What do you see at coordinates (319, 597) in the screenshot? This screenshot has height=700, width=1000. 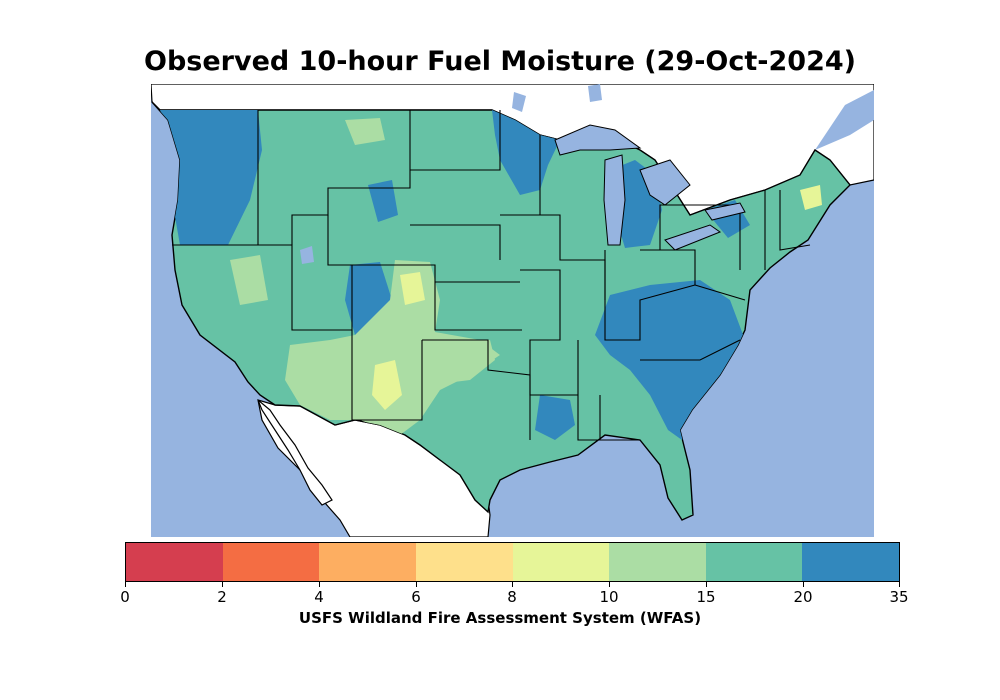 I see `colorbar-tick-label: 4` at bounding box center [319, 597].